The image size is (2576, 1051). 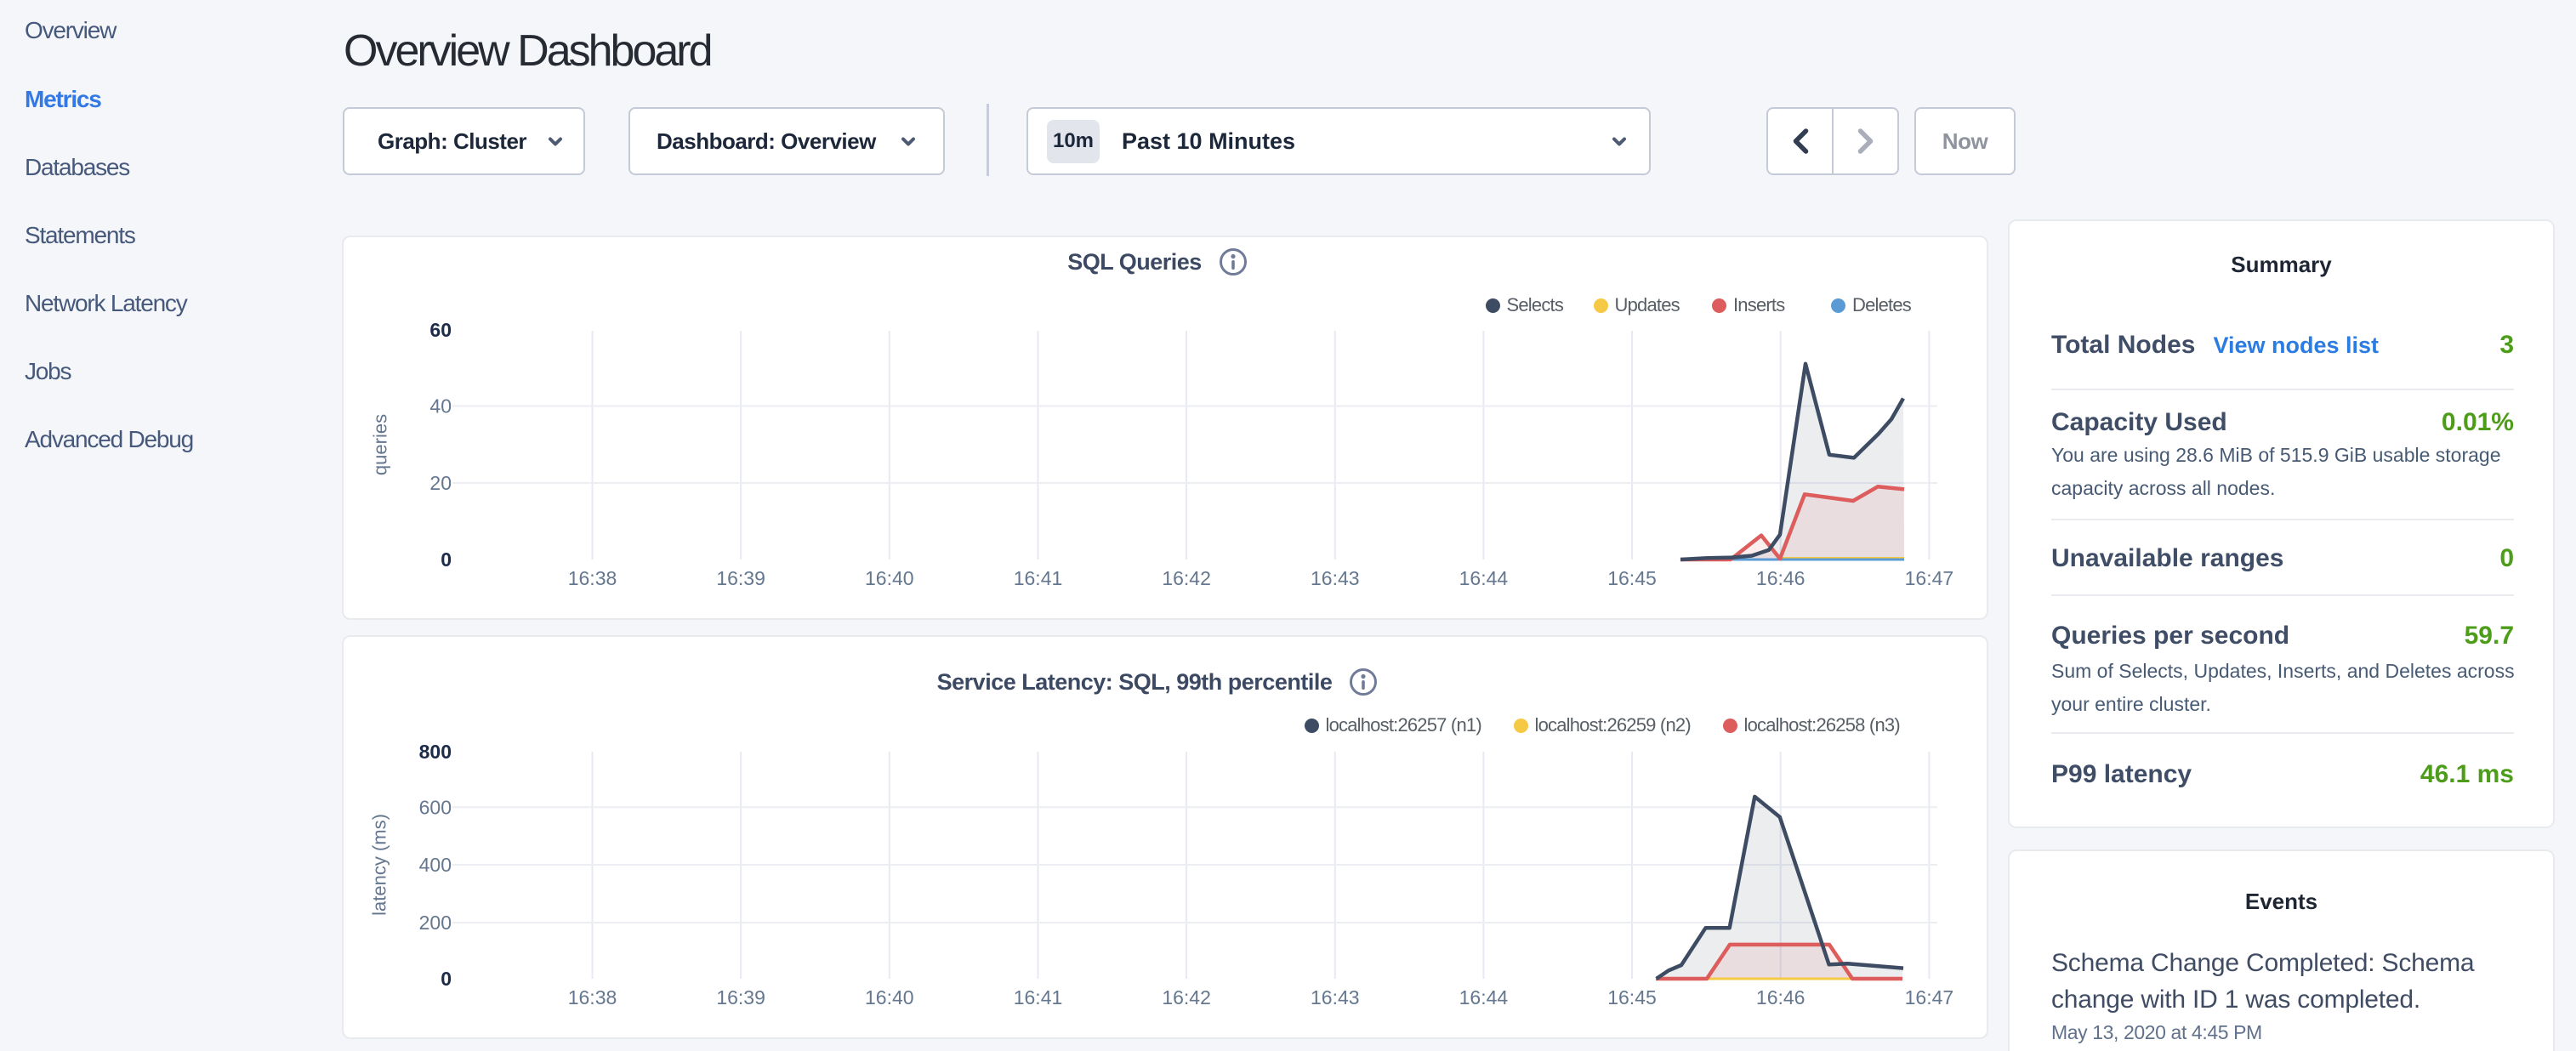 What do you see at coordinates (435, 865) in the screenshot?
I see `svg-text: 400` at bounding box center [435, 865].